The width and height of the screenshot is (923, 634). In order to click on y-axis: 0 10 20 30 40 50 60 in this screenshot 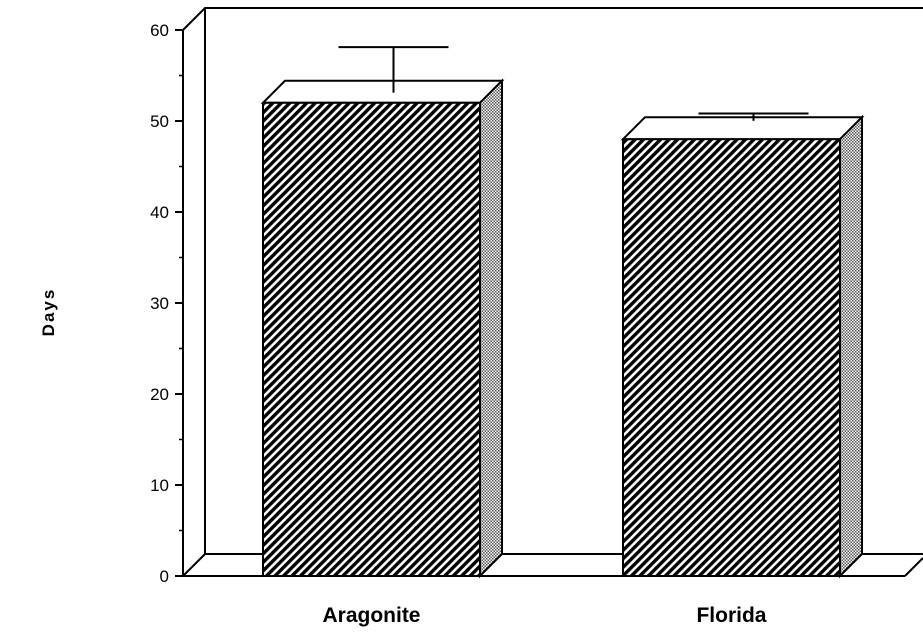, I will do `click(167, 303)`.